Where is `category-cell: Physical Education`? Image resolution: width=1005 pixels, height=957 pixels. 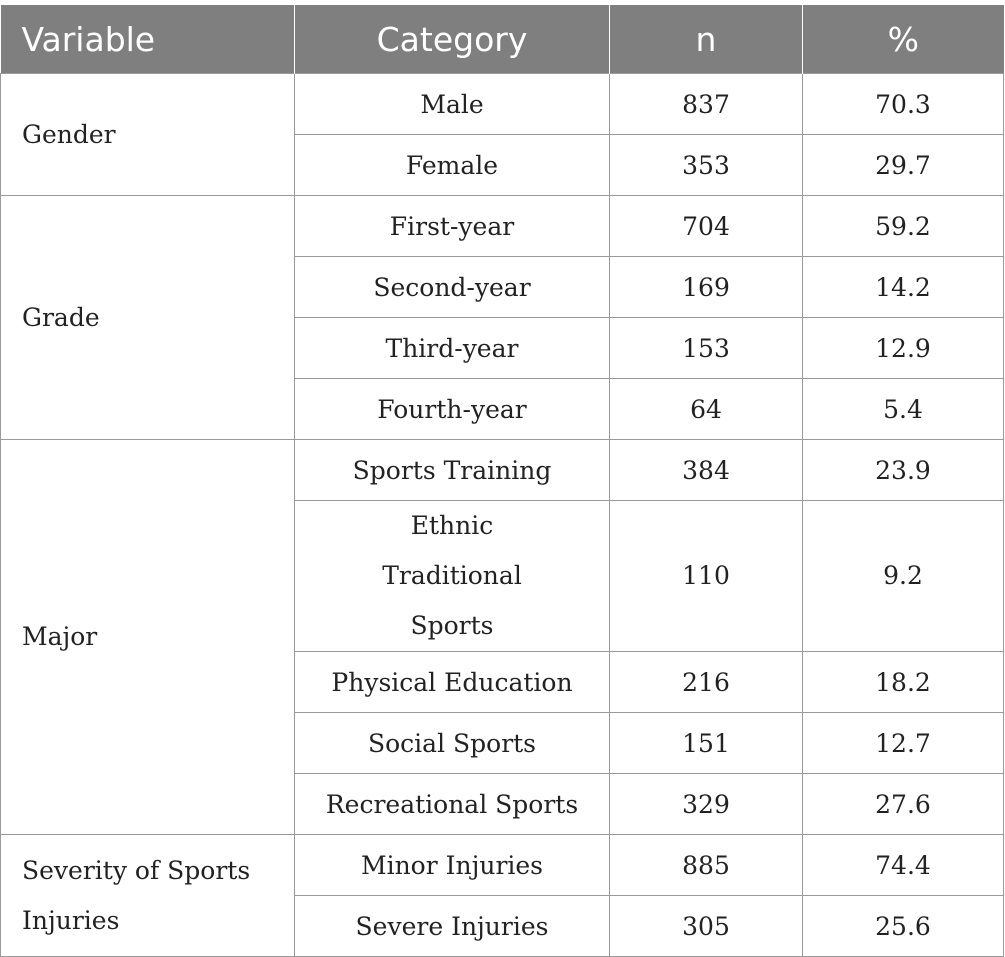 category-cell: Physical Education is located at coordinates (452, 682).